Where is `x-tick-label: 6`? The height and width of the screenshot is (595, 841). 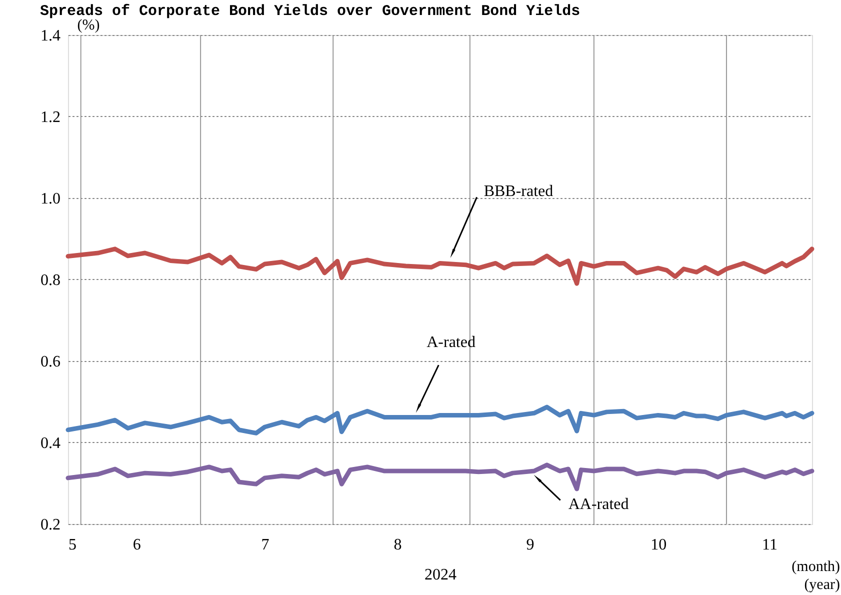
x-tick-label: 6 is located at coordinates (136, 545).